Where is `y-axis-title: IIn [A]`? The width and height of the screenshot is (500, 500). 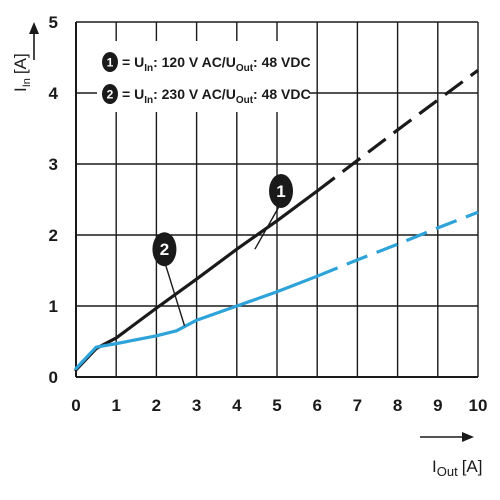 y-axis-title: IIn [A] is located at coordinates (22, 72).